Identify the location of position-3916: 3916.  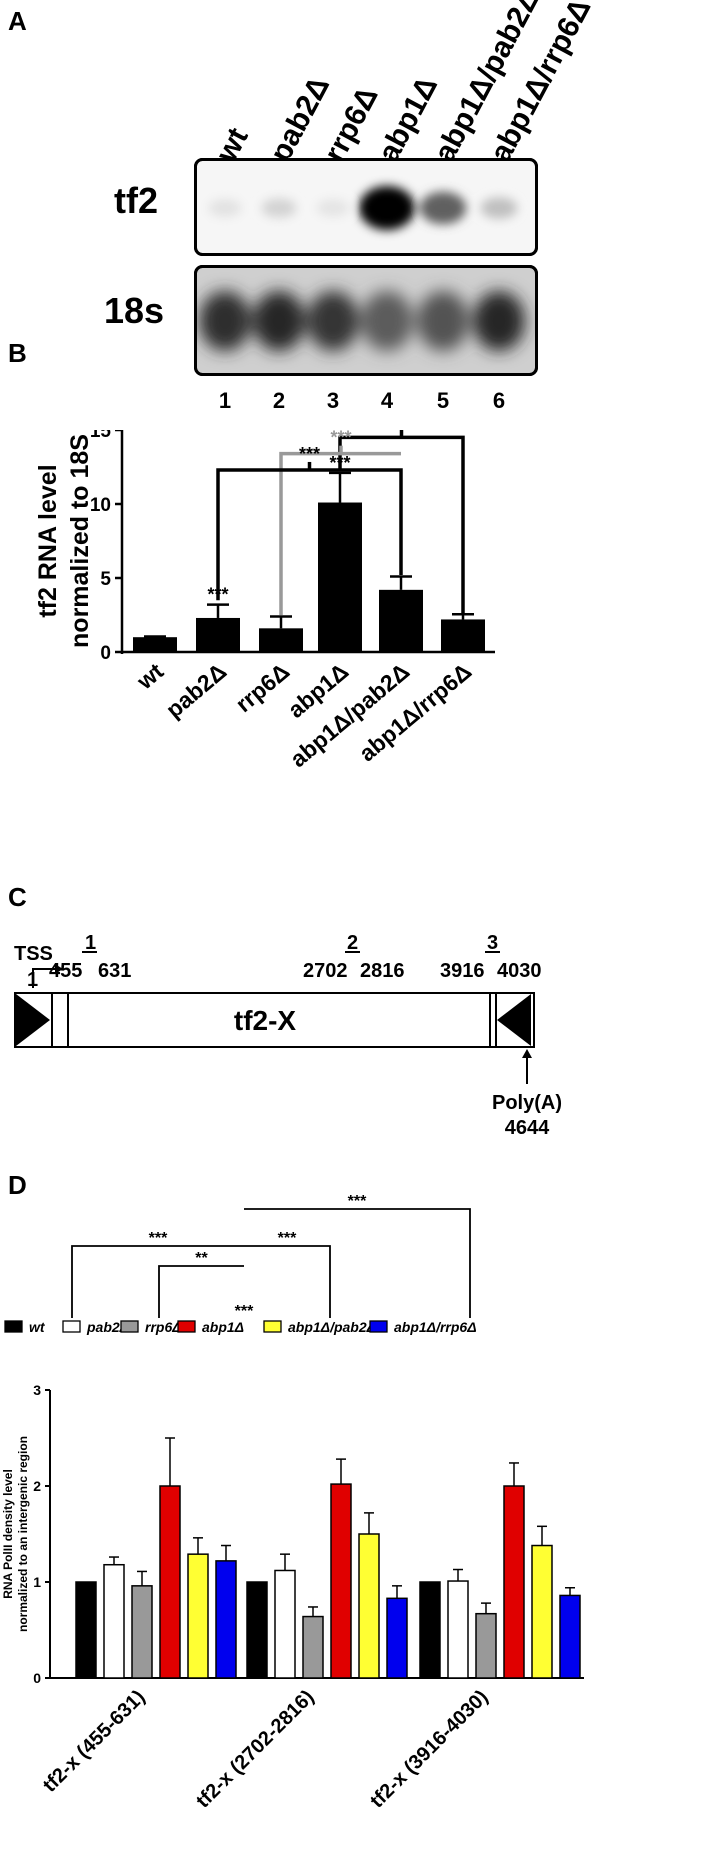
(462, 971).